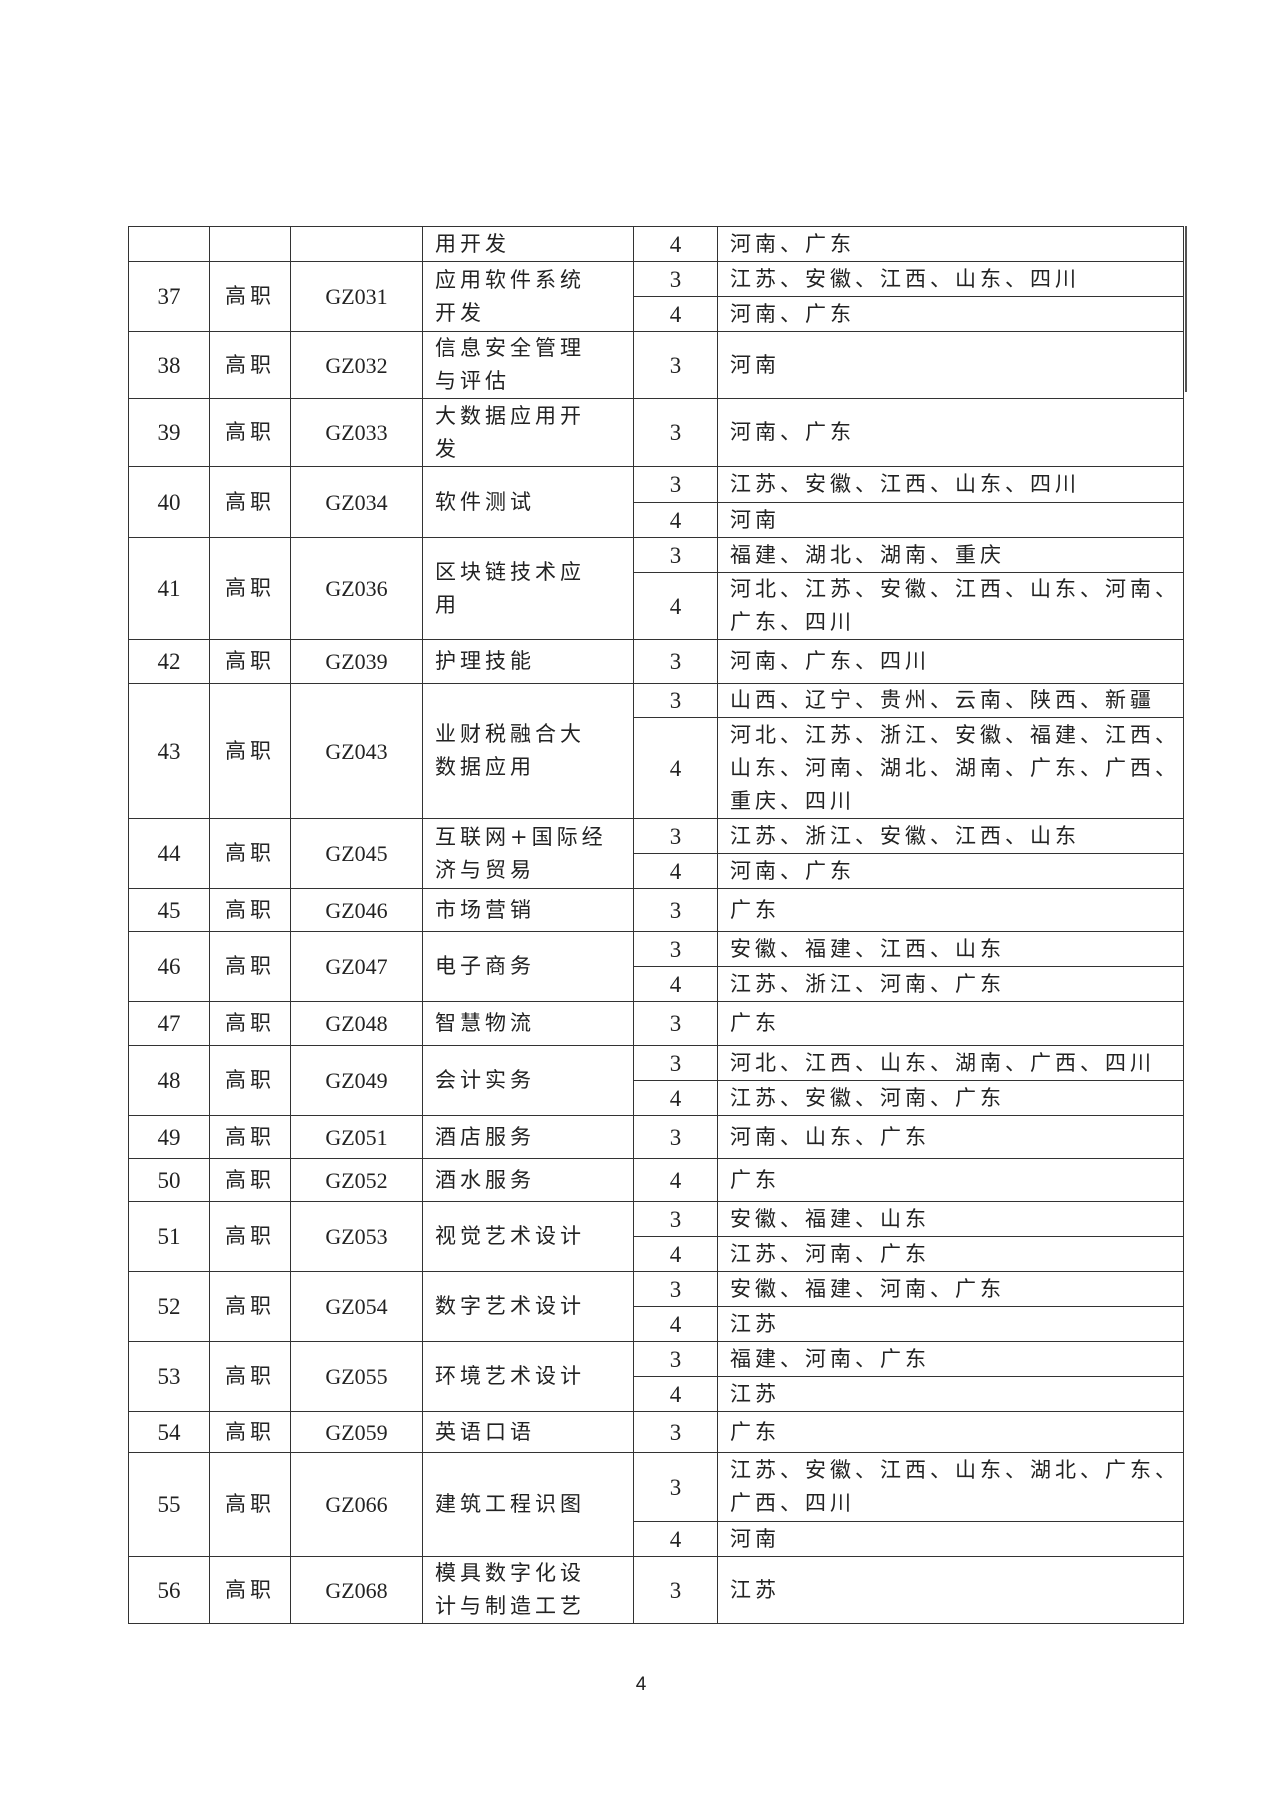  What do you see at coordinates (356, 1376) in the screenshot?
I see `code-cell: GZ055` at bounding box center [356, 1376].